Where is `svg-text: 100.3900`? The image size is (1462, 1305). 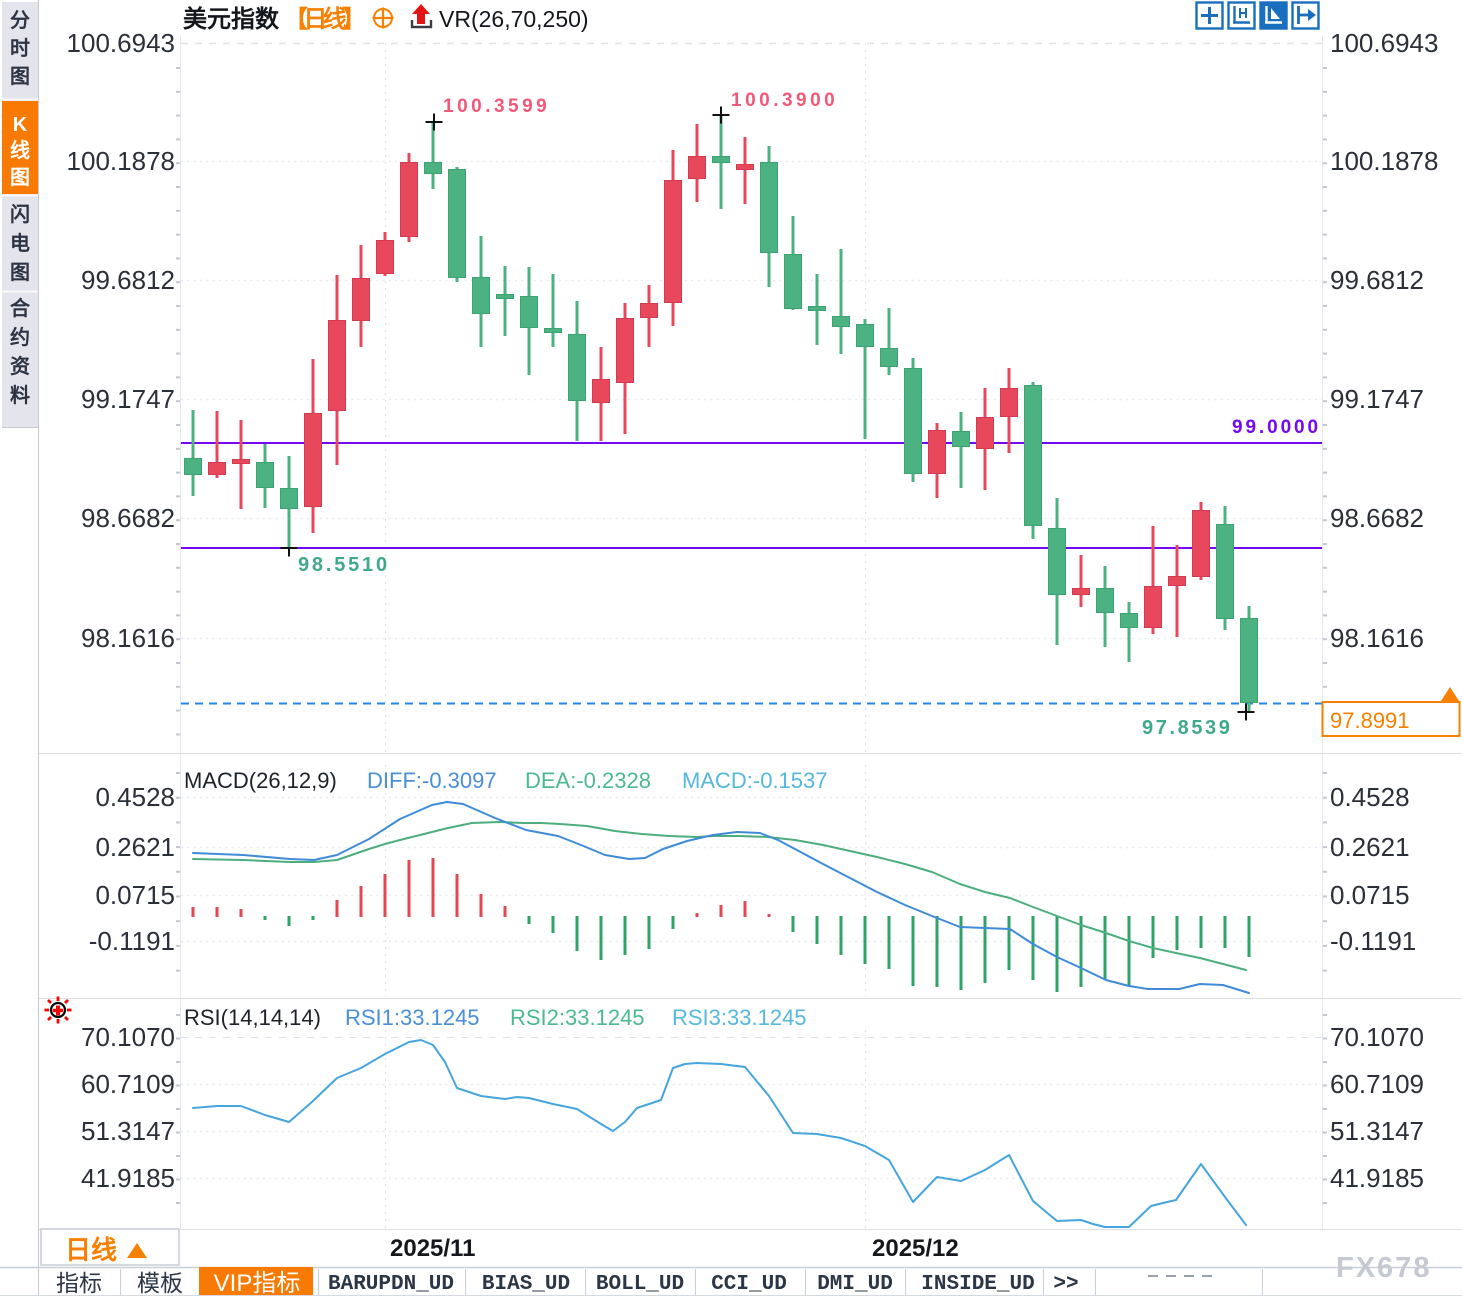 svg-text: 100.3900 is located at coordinates (784, 100).